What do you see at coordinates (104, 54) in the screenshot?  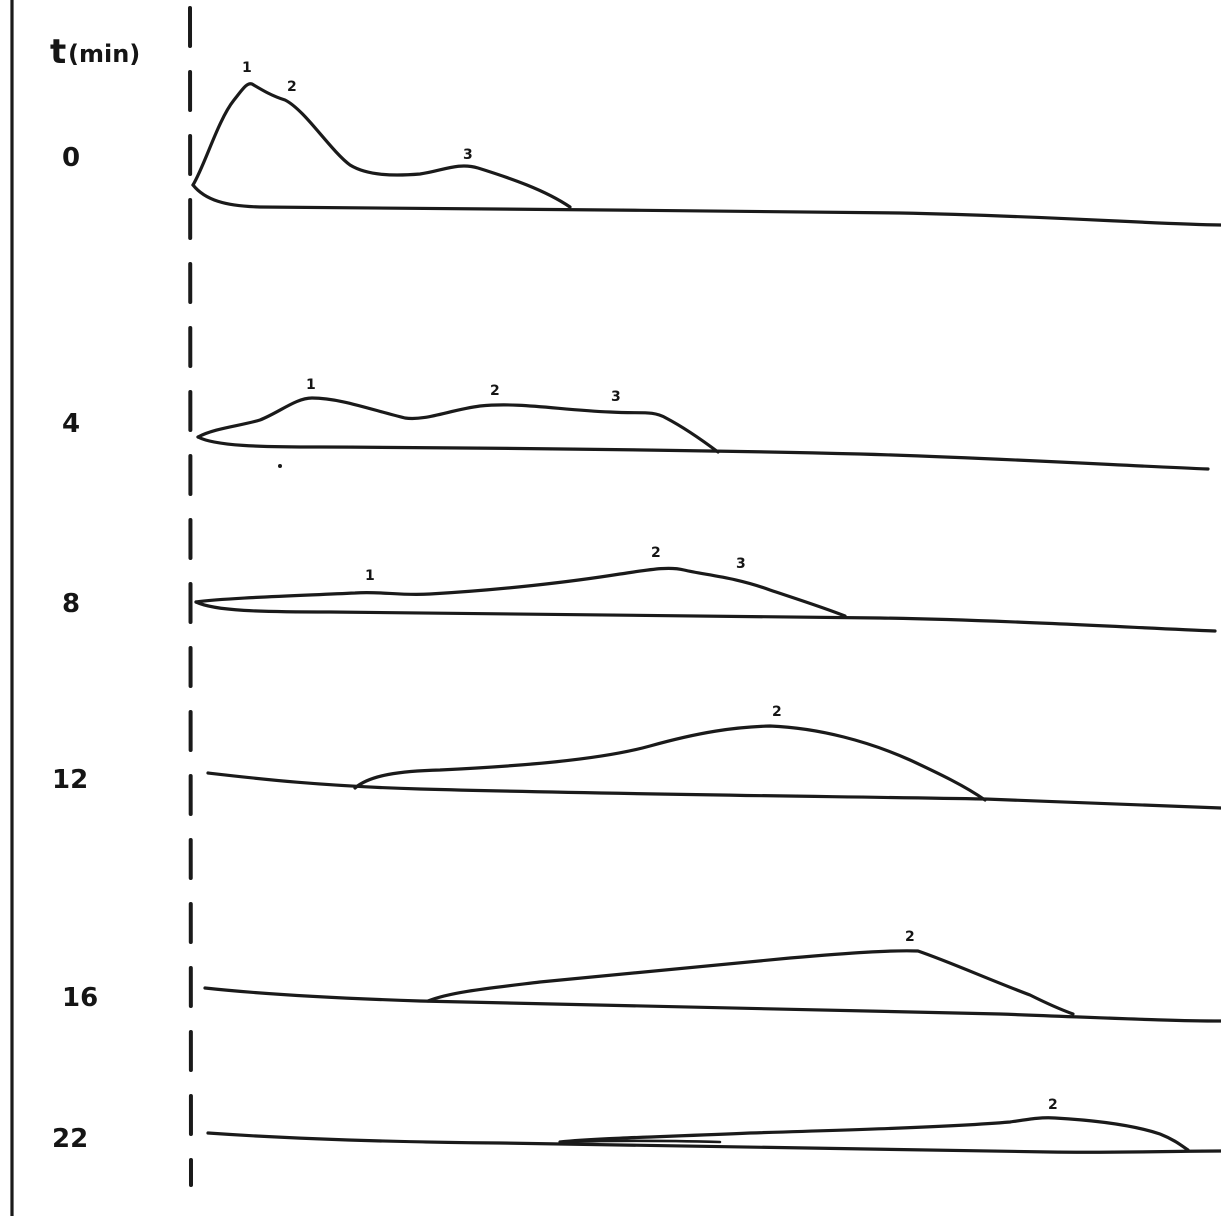 I see `axis-unit: (min)` at bounding box center [104, 54].